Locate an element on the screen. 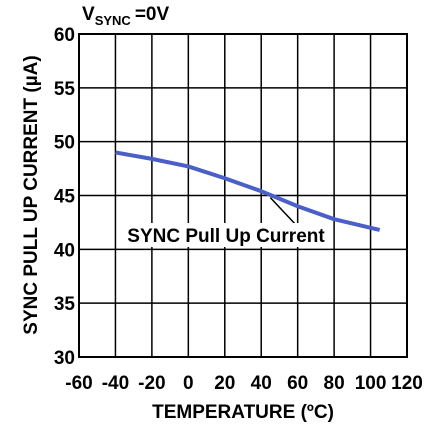  x-tick-label: 60 is located at coordinates (297, 383).